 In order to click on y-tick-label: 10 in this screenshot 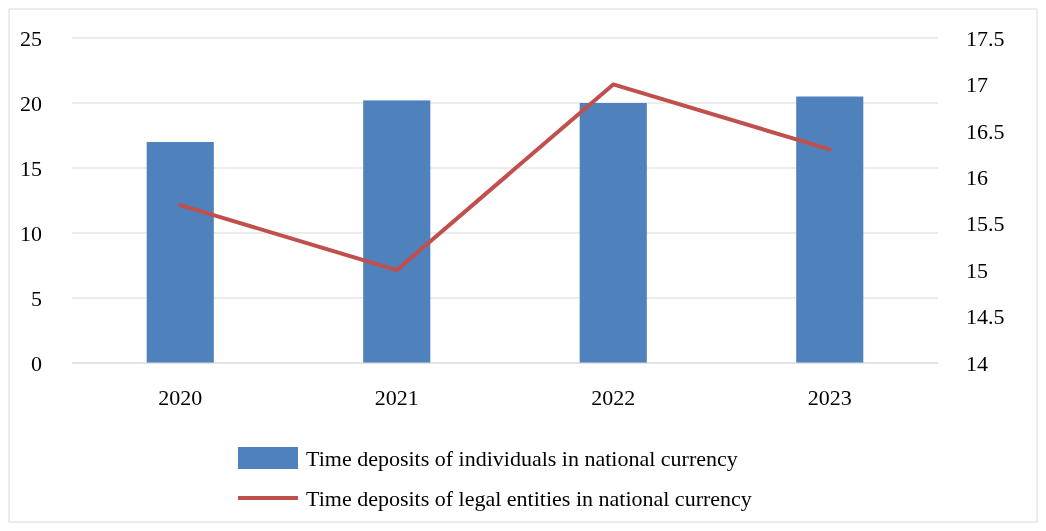, I will do `click(31, 233)`.